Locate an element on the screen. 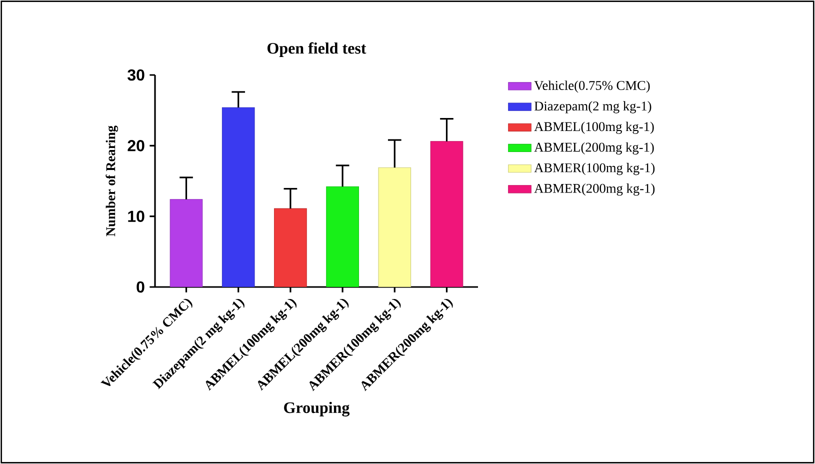 Image resolution: width=815 pixels, height=464 pixels. y-tick-label: 20 is located at coordinates (136, 146).